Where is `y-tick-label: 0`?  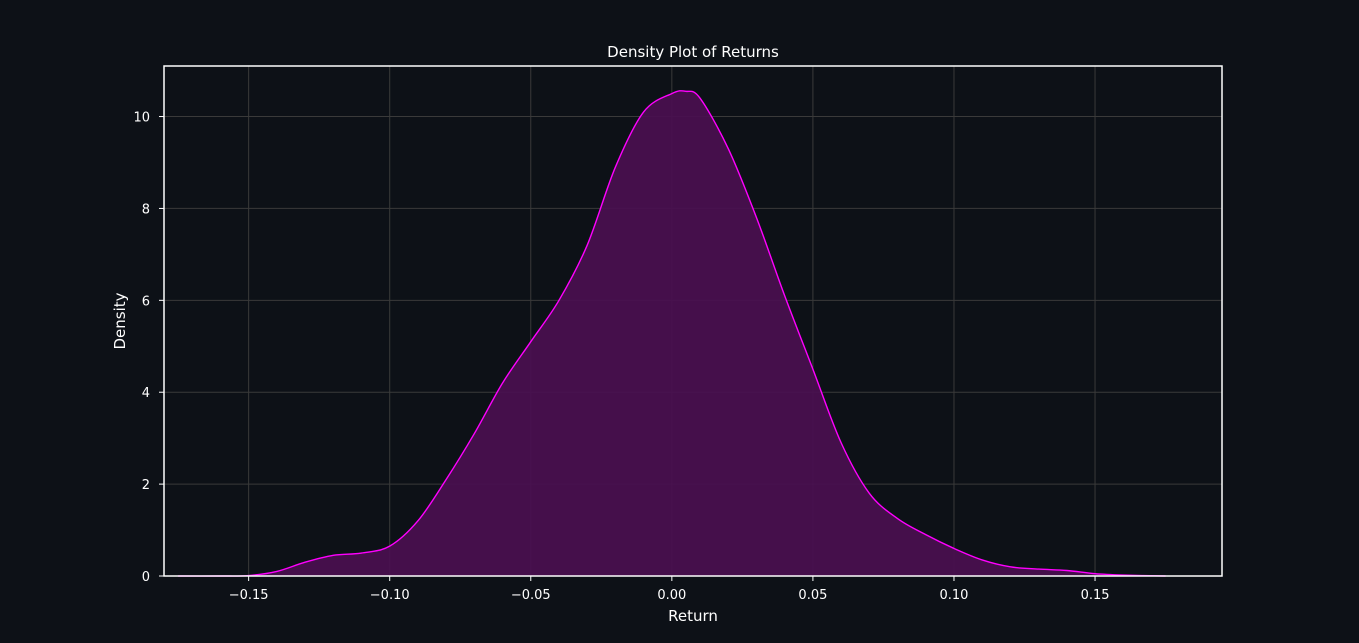
y-tick-label: 0 is located at coordinates (146, 577).